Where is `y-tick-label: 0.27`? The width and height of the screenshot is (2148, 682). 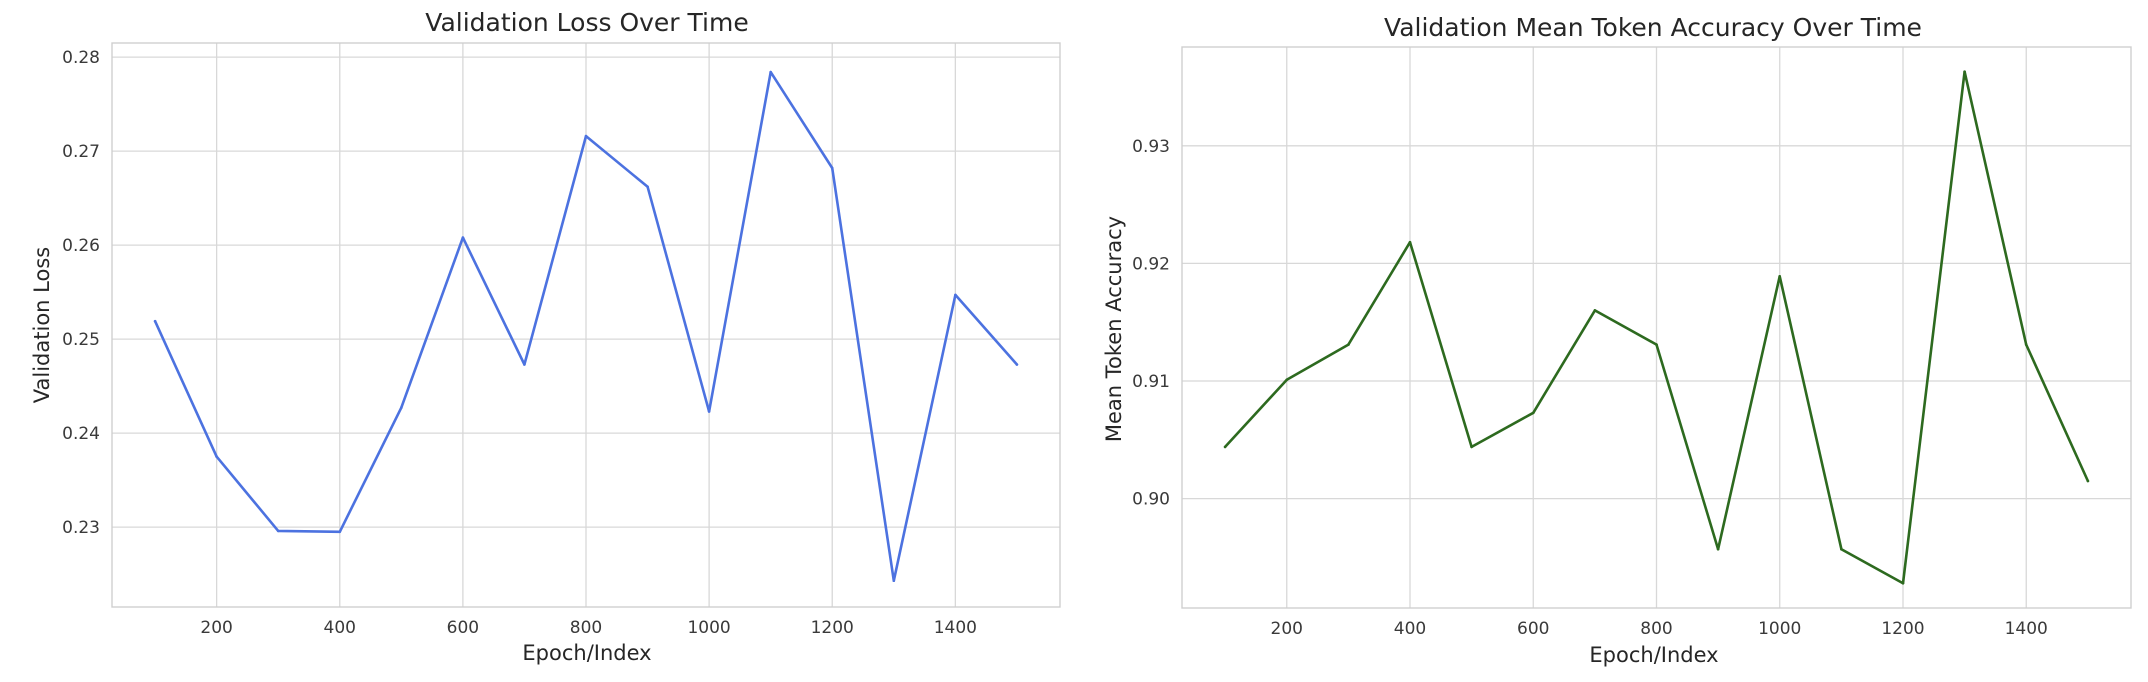 y-tick-label: 0.27 is located at coordinates (81, 152).